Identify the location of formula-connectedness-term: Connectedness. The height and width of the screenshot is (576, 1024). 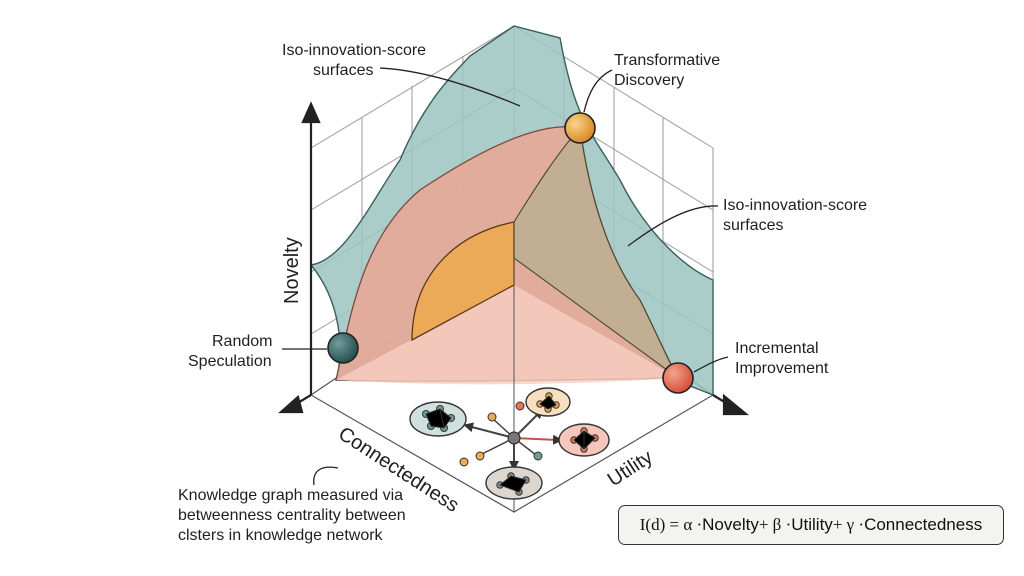
(923, 524).